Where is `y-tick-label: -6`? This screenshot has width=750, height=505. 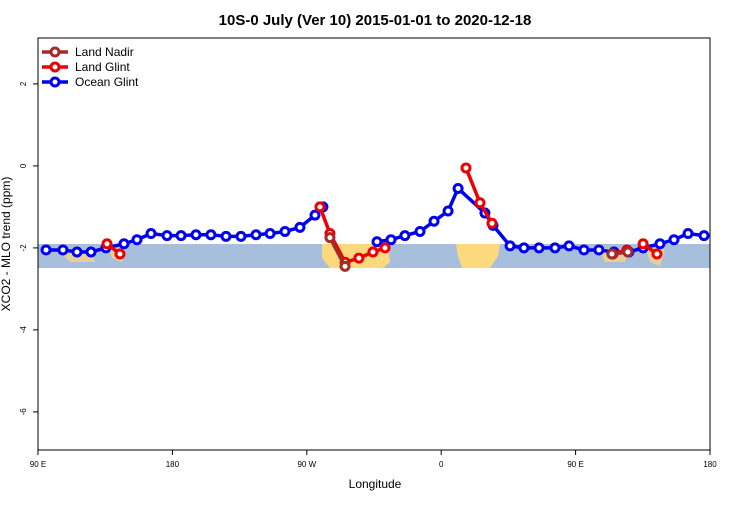 y-tick-label: -6 is located at coordinates (23, 412).